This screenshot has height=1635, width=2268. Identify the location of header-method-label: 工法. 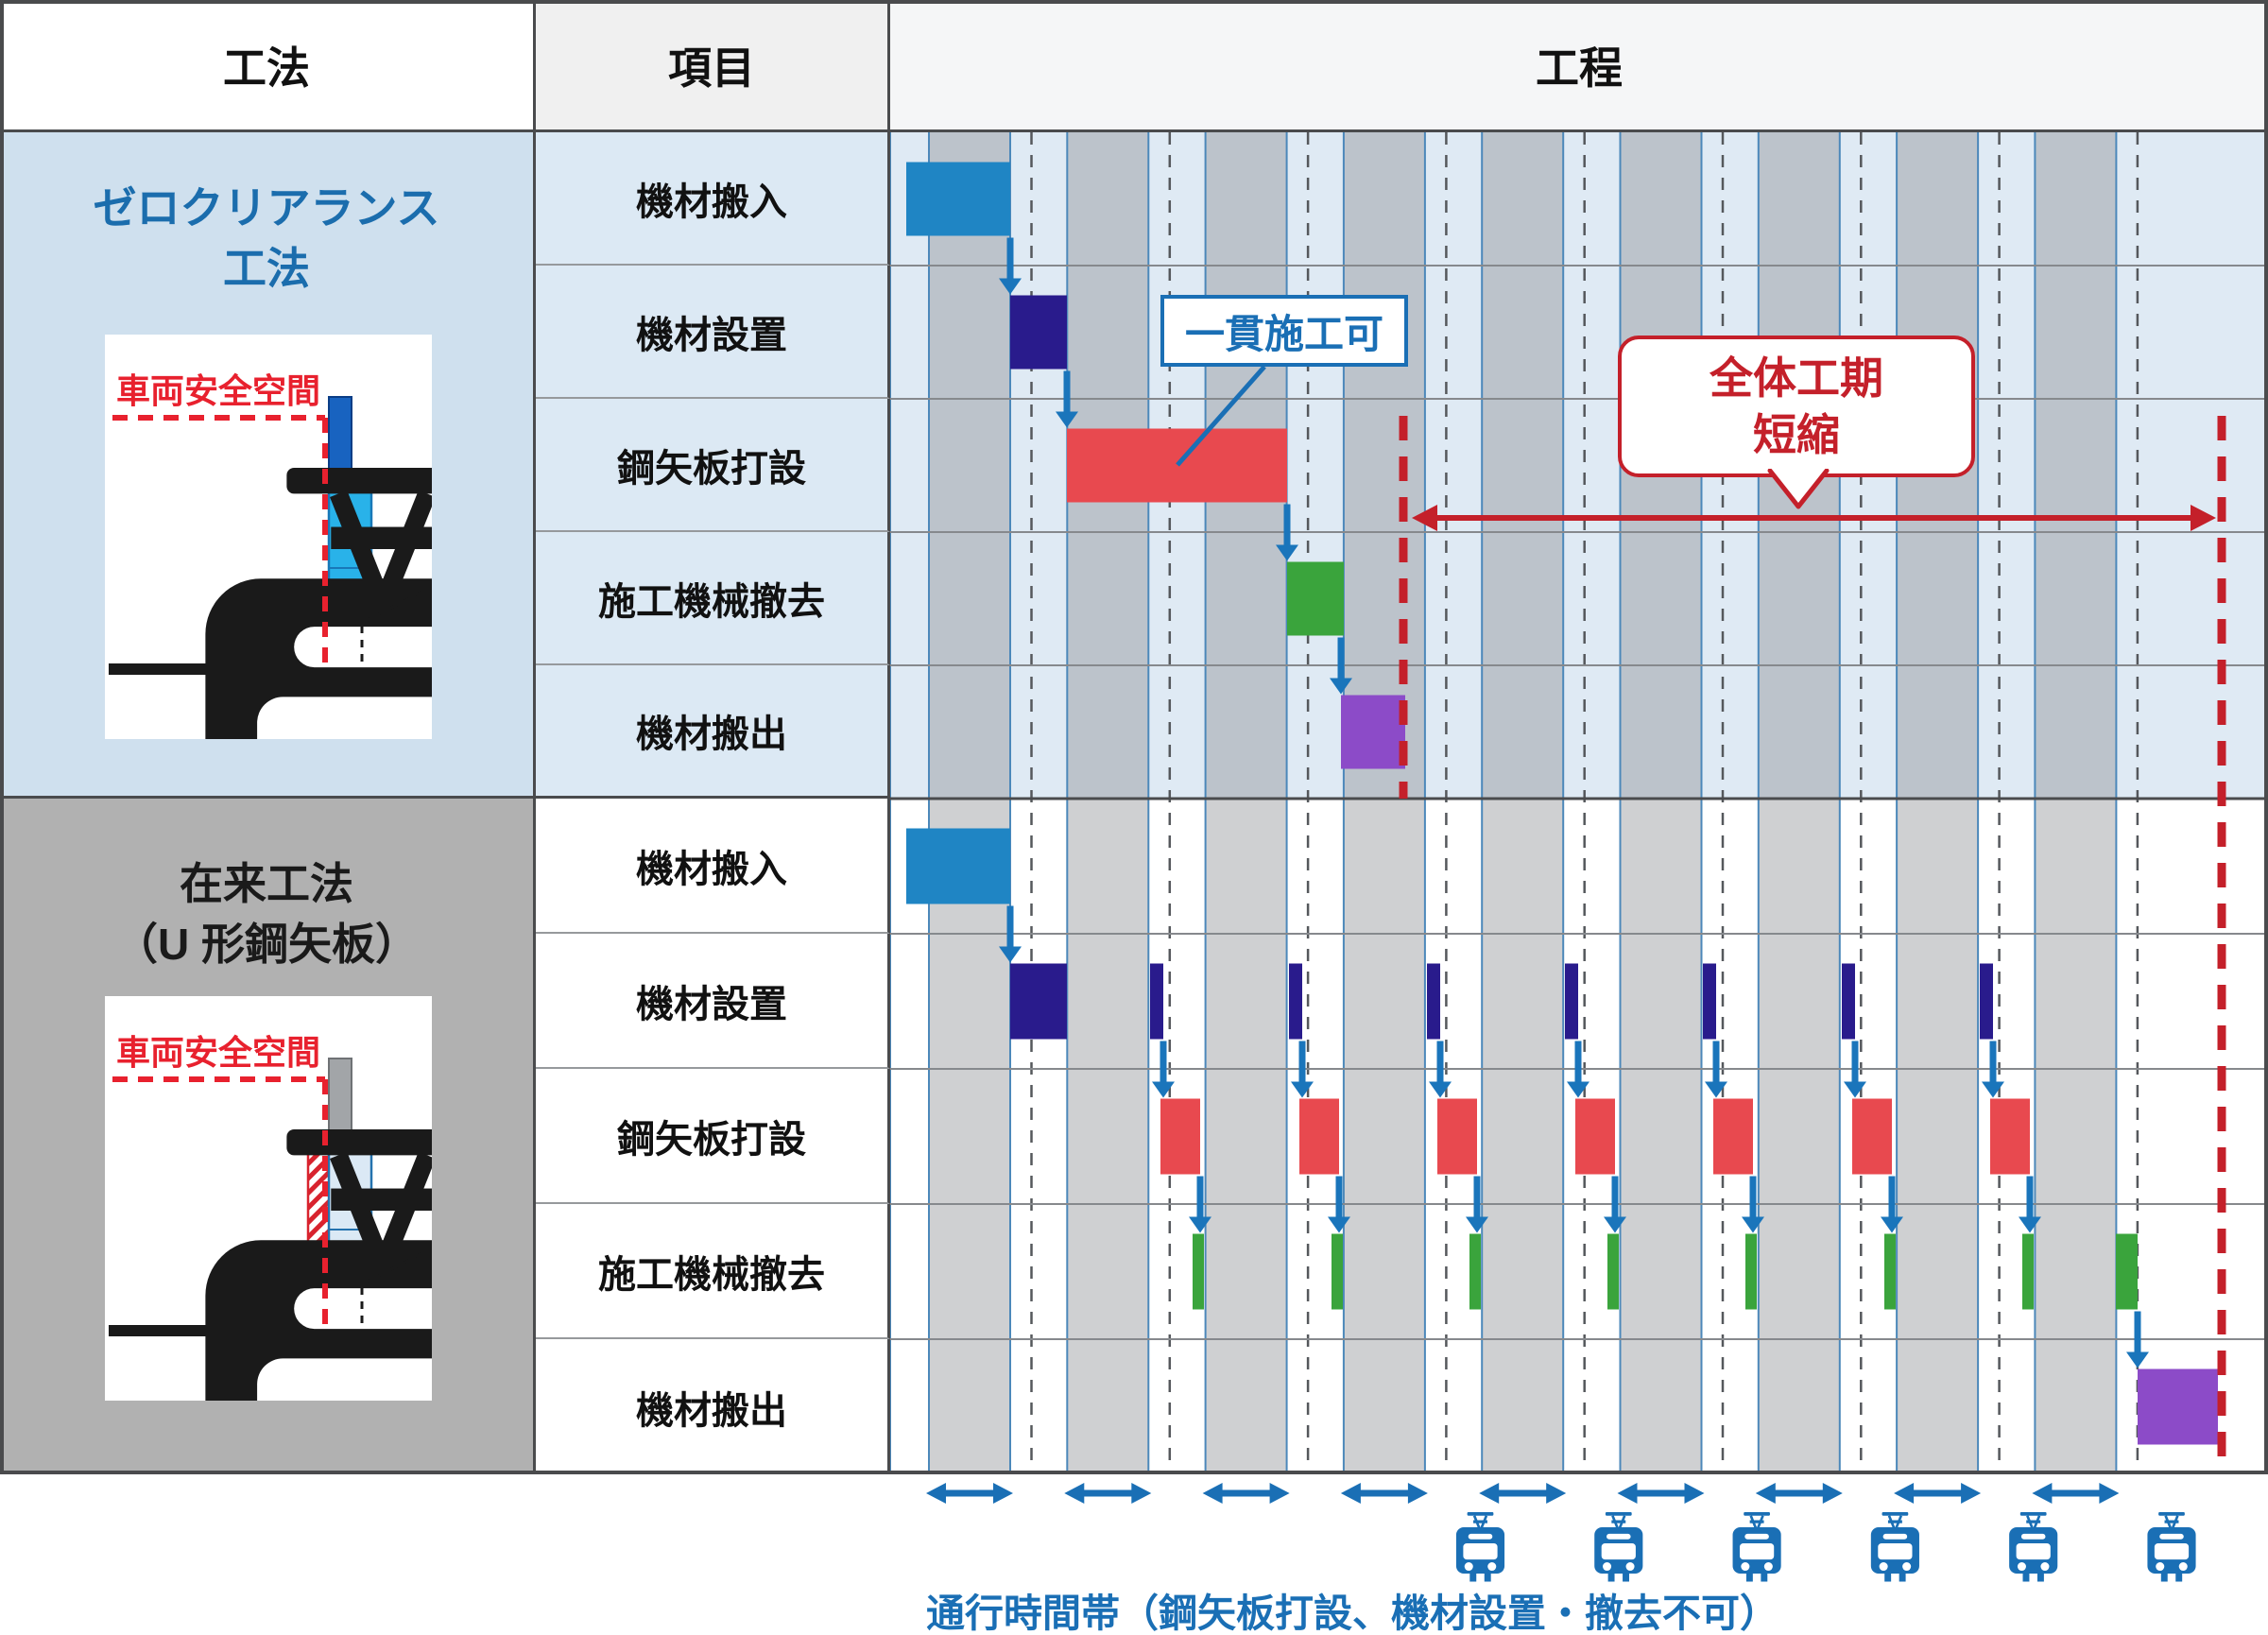
(266, 68).